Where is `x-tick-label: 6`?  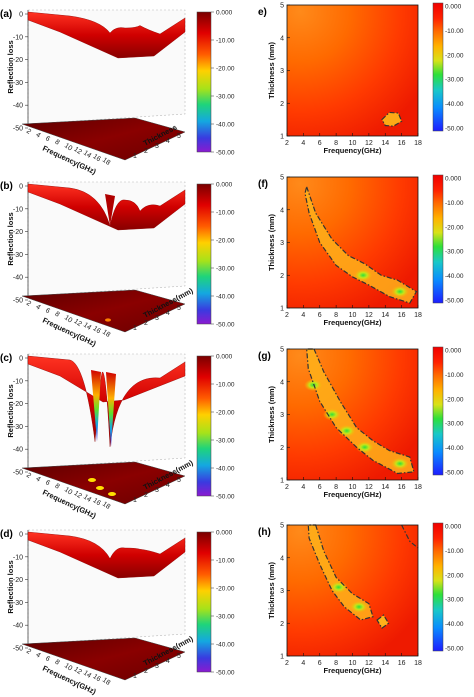
x-tick-label: 6 is located at coordinates (320, 487).